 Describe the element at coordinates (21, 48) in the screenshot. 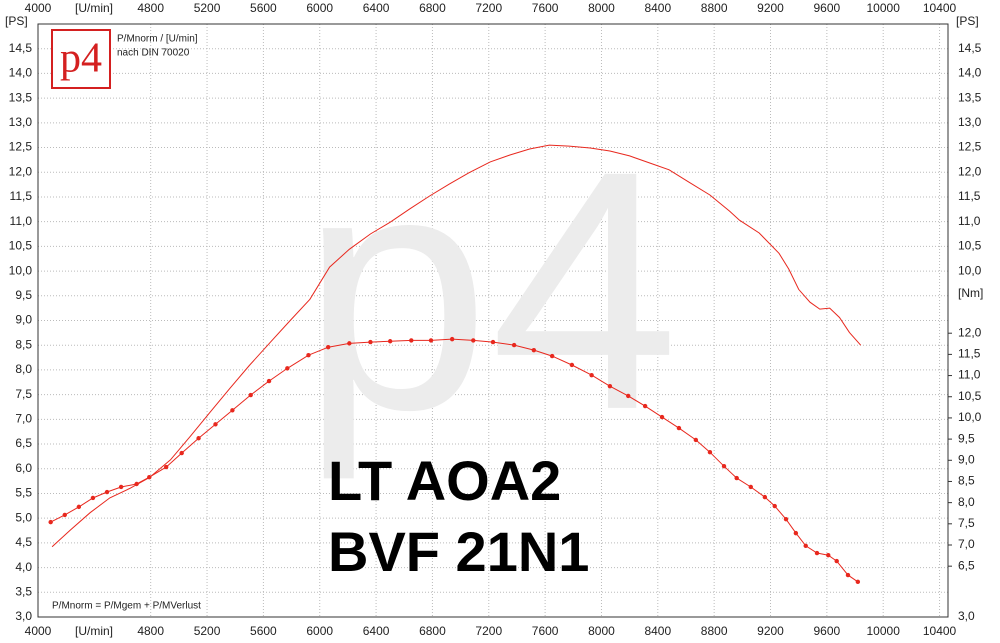

I see `y-tick-label: 14,5` at that location.